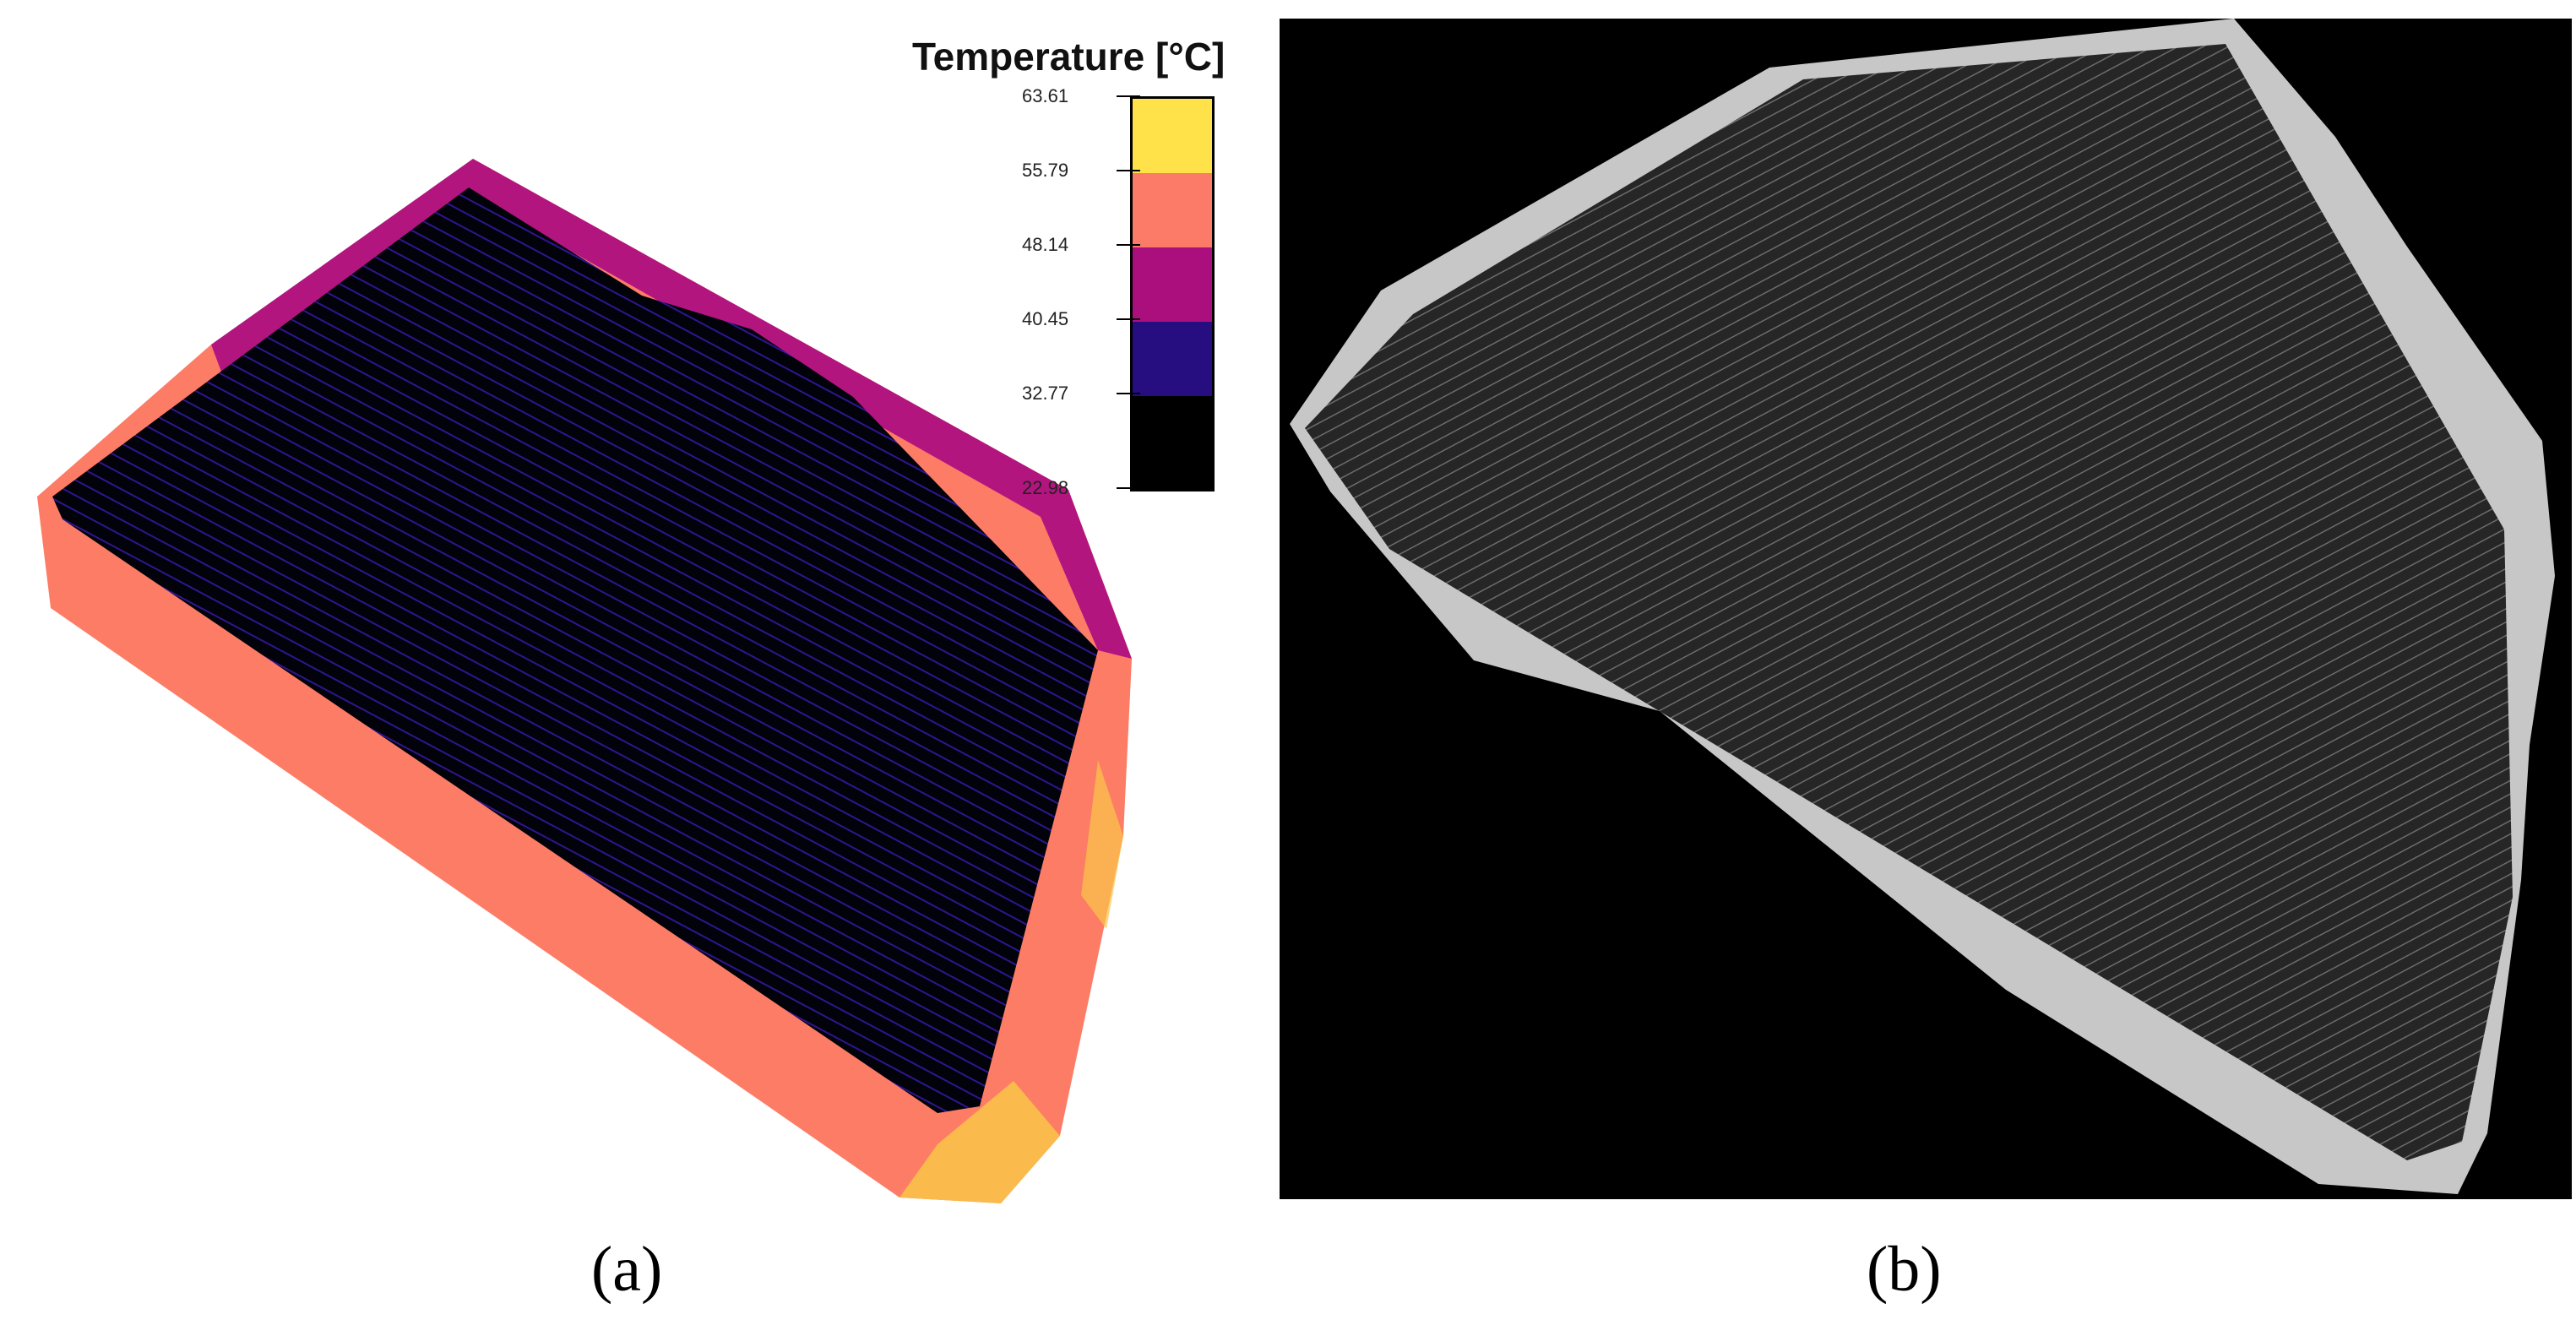  I want to click on legend-tick: 40.45, so click(1085, 319).